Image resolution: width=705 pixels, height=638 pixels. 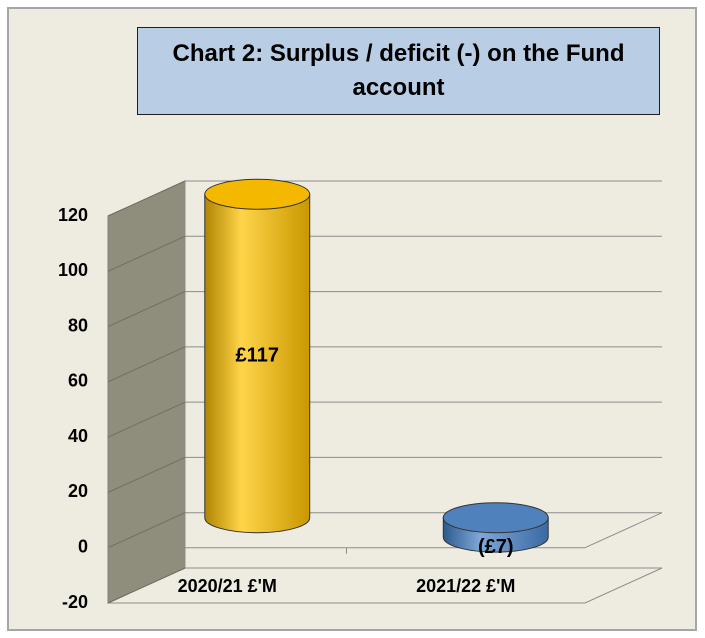 I want to click on x-axis-floor-edge, so click(x=623, y=530).